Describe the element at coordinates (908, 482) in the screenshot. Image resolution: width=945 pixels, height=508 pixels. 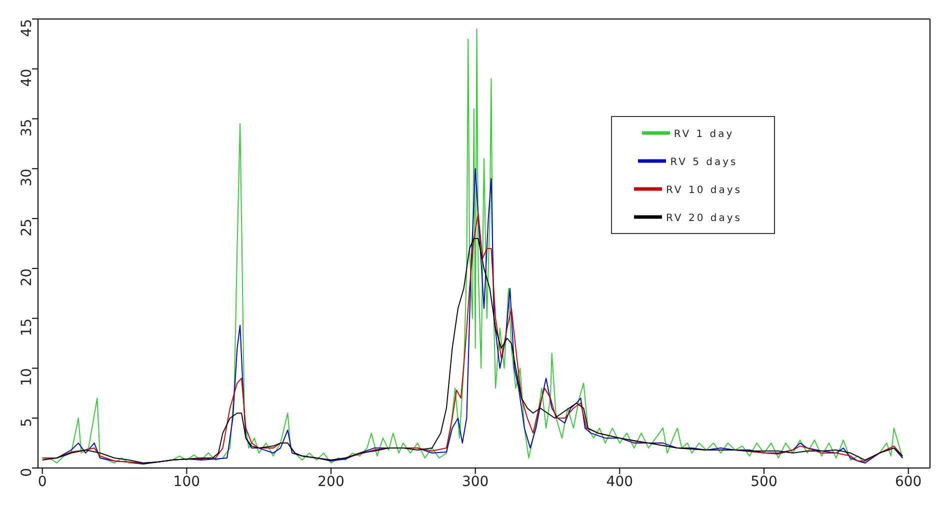
I see `x-tick-label: 600` at that location.